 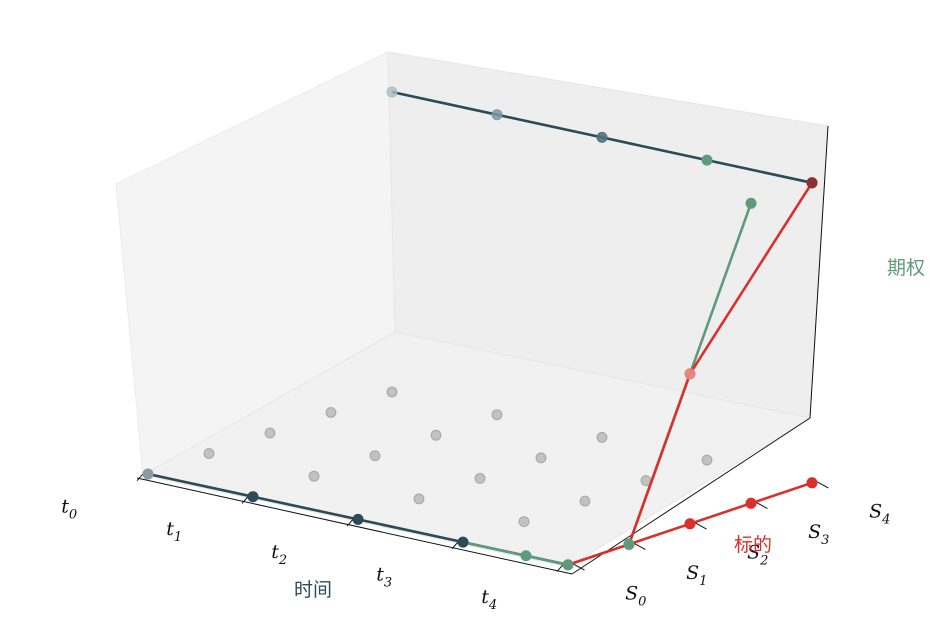 I want to click on z-axis-line, so click(x=819, y=272).